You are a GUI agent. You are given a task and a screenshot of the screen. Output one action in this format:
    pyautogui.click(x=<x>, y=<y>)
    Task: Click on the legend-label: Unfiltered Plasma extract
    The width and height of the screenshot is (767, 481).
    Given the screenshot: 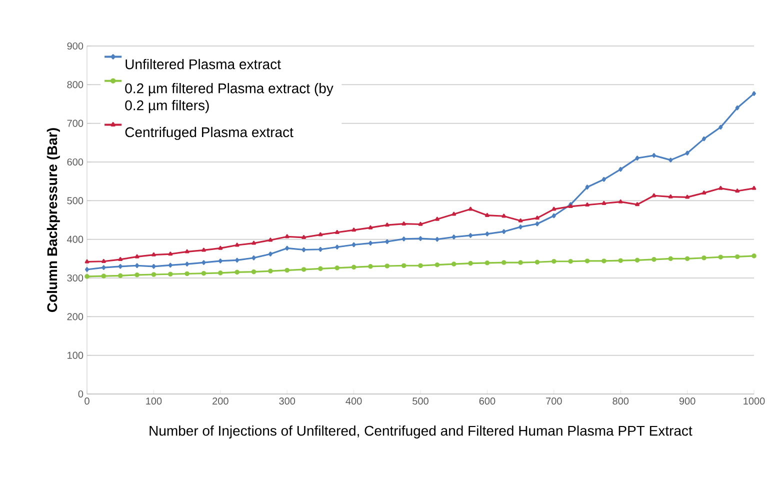 What is the action you would take?
    pyautogui.click(x=203, y=64)
    